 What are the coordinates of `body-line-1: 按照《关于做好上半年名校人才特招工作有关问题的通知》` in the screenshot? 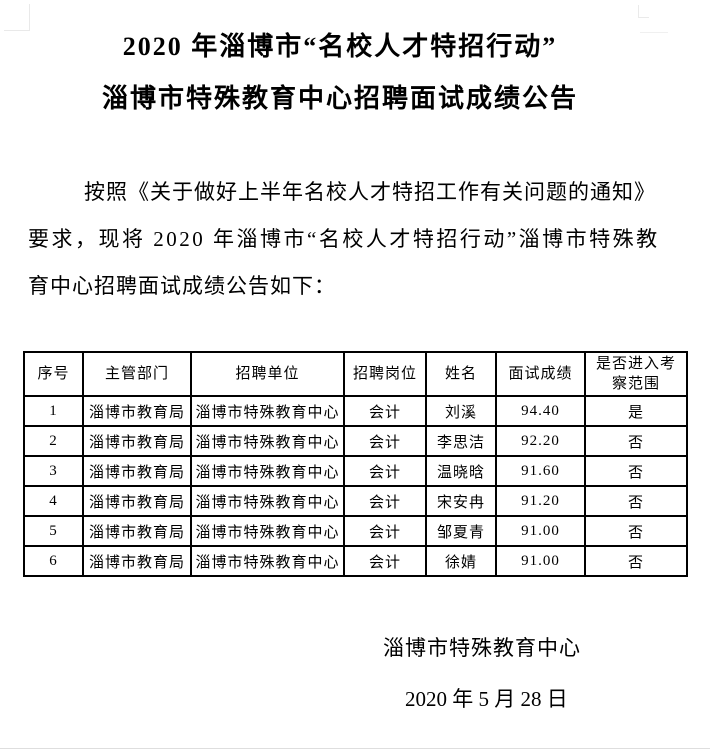 It's located at (370, 192).